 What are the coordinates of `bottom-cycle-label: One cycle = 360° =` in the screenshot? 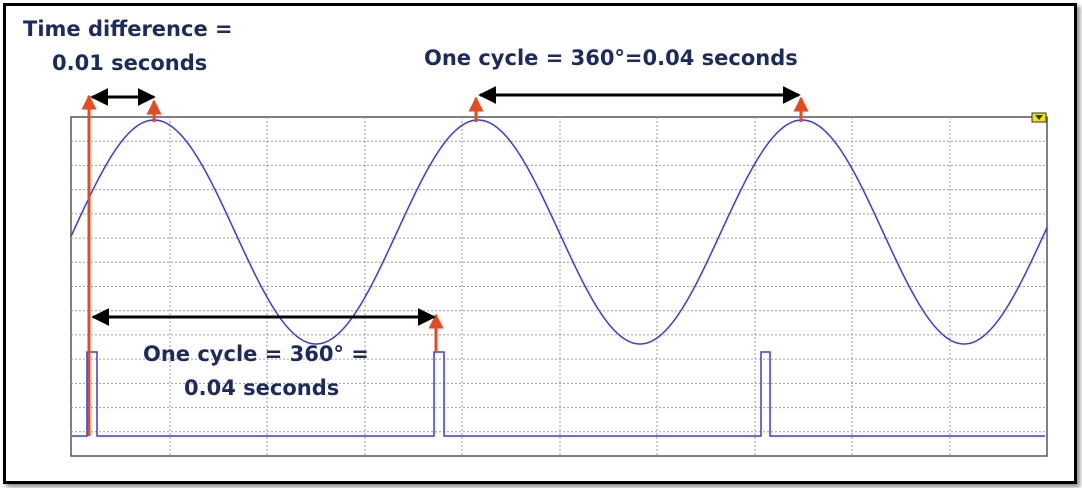 It's located at (256, 354).